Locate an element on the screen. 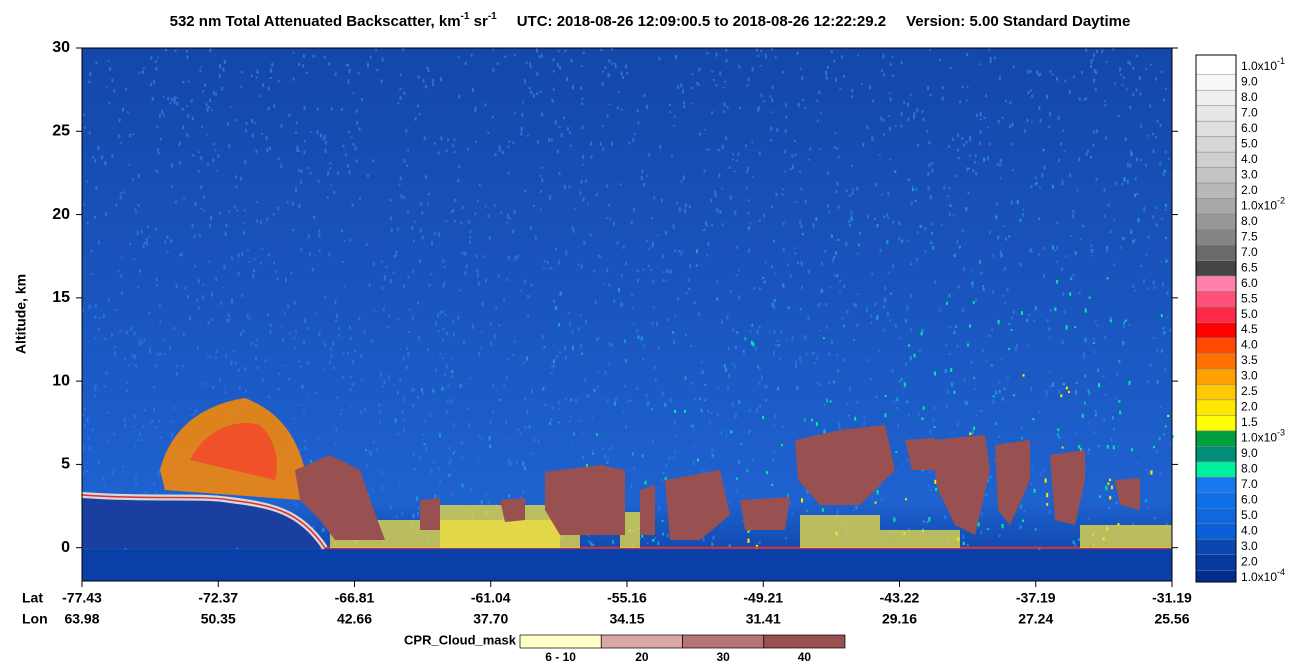  colorbar-label-text: 6.0 is located at coordinates (1249, 500).